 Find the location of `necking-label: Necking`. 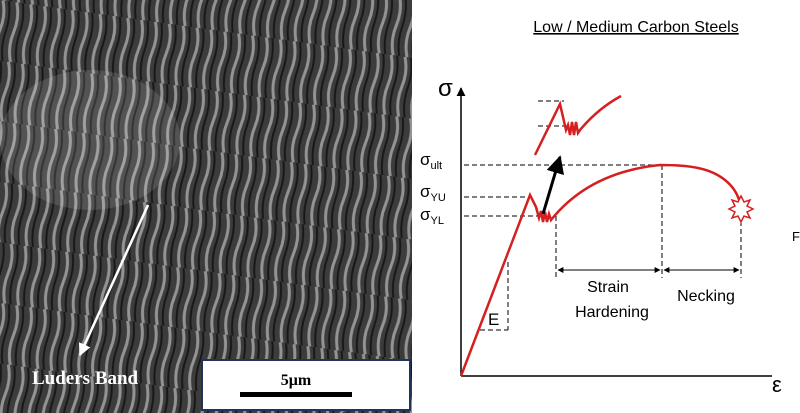

necking-label: Necking is located at coordinates (706, 296).